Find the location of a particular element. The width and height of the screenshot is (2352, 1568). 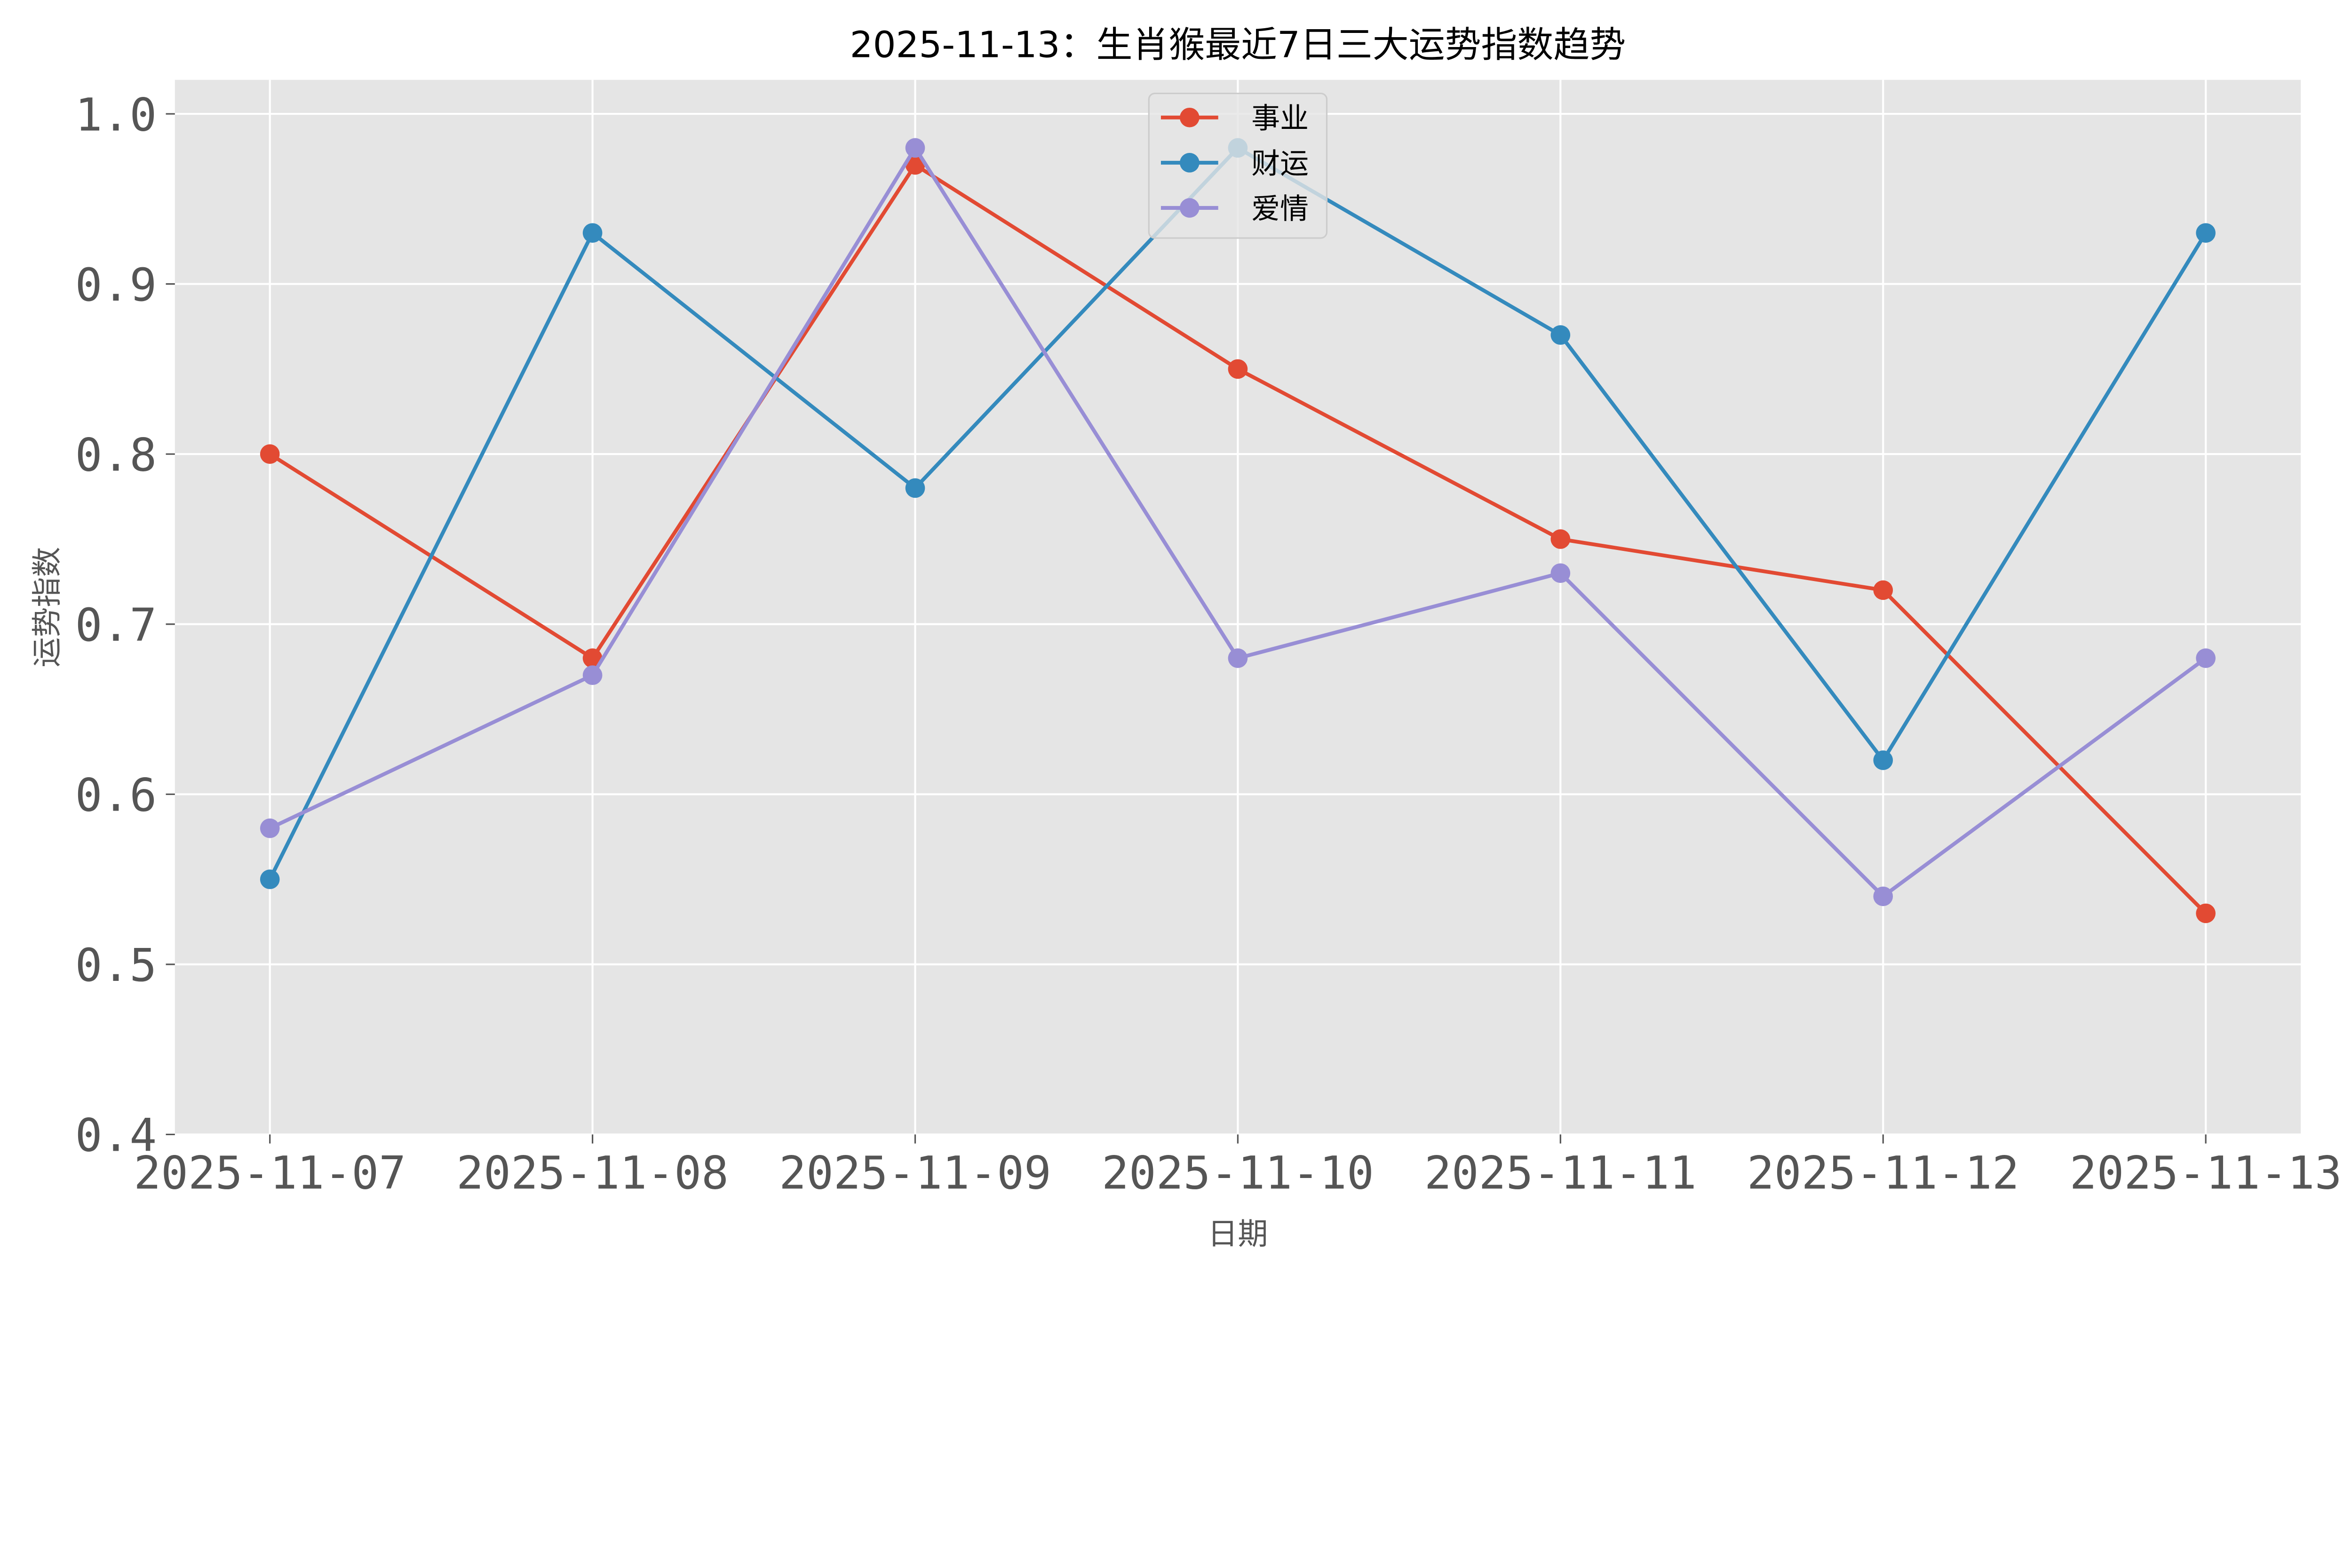

y-tick-label: 0.5 is located at coordinates (116, 965).